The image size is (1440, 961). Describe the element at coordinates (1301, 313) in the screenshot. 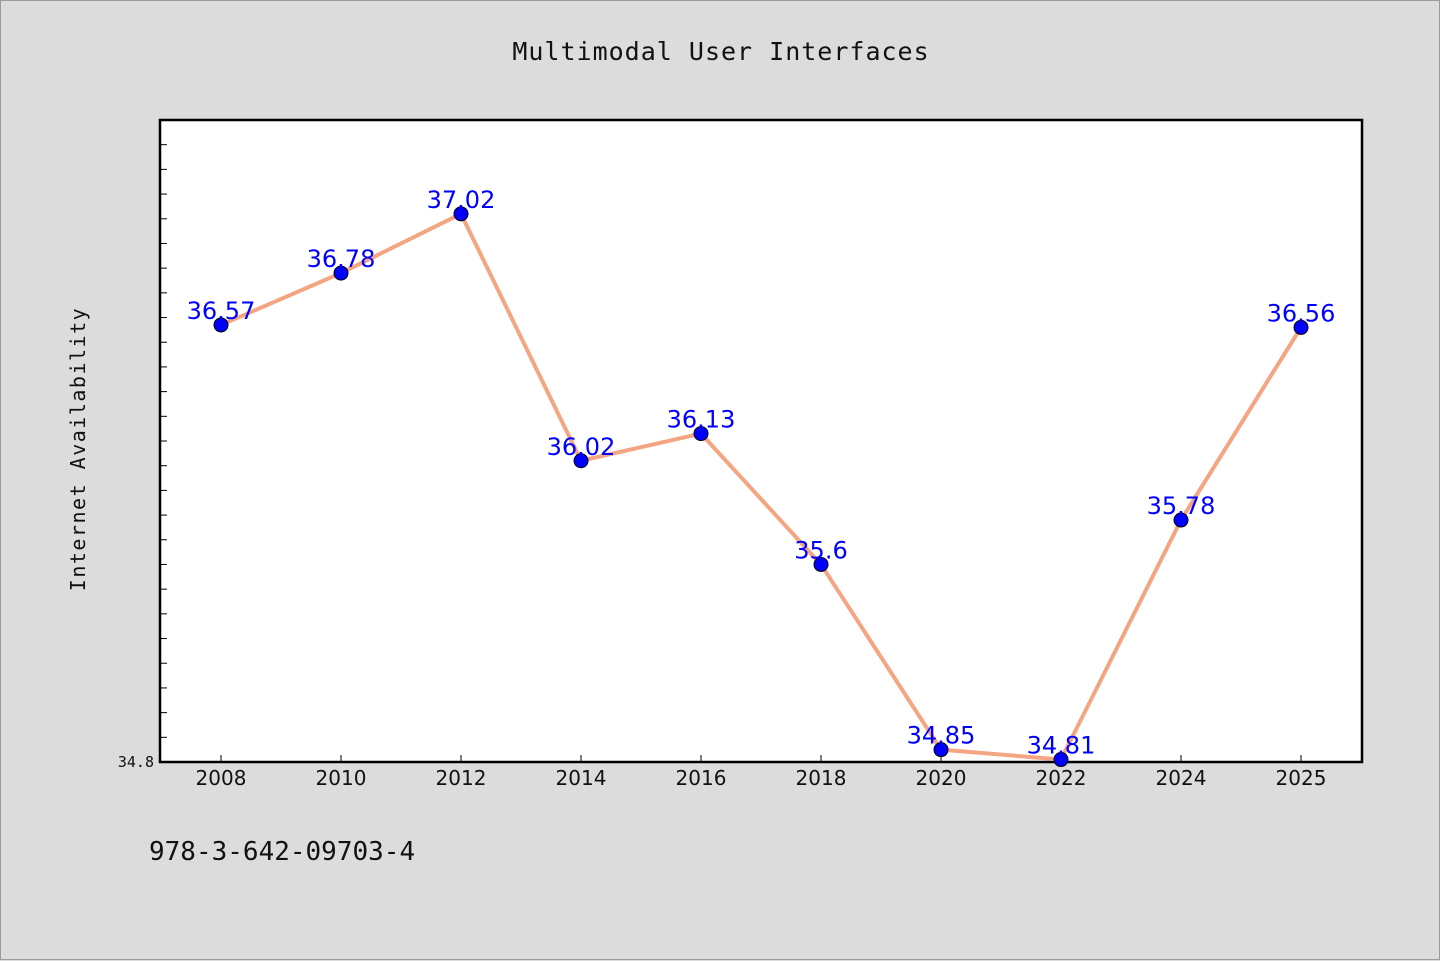

I see `data-label: 36.56` at that location.